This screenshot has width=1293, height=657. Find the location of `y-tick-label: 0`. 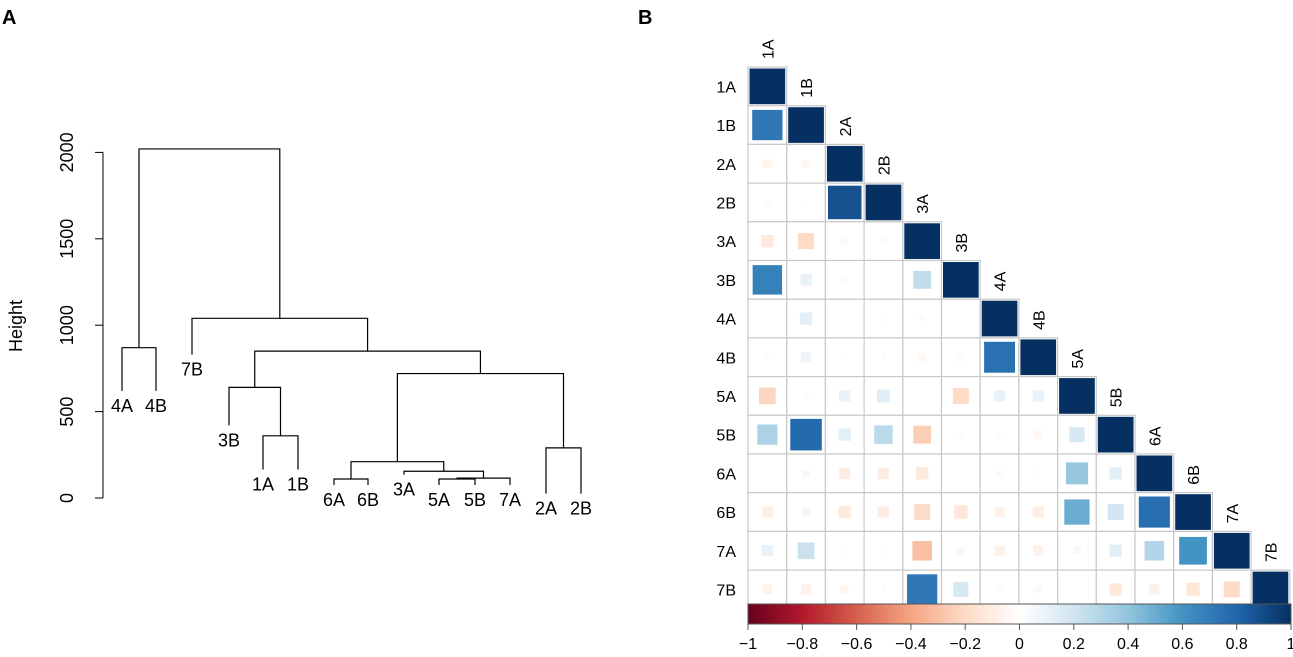

y-tick-label: 0 is located at coordinates (67, 498).